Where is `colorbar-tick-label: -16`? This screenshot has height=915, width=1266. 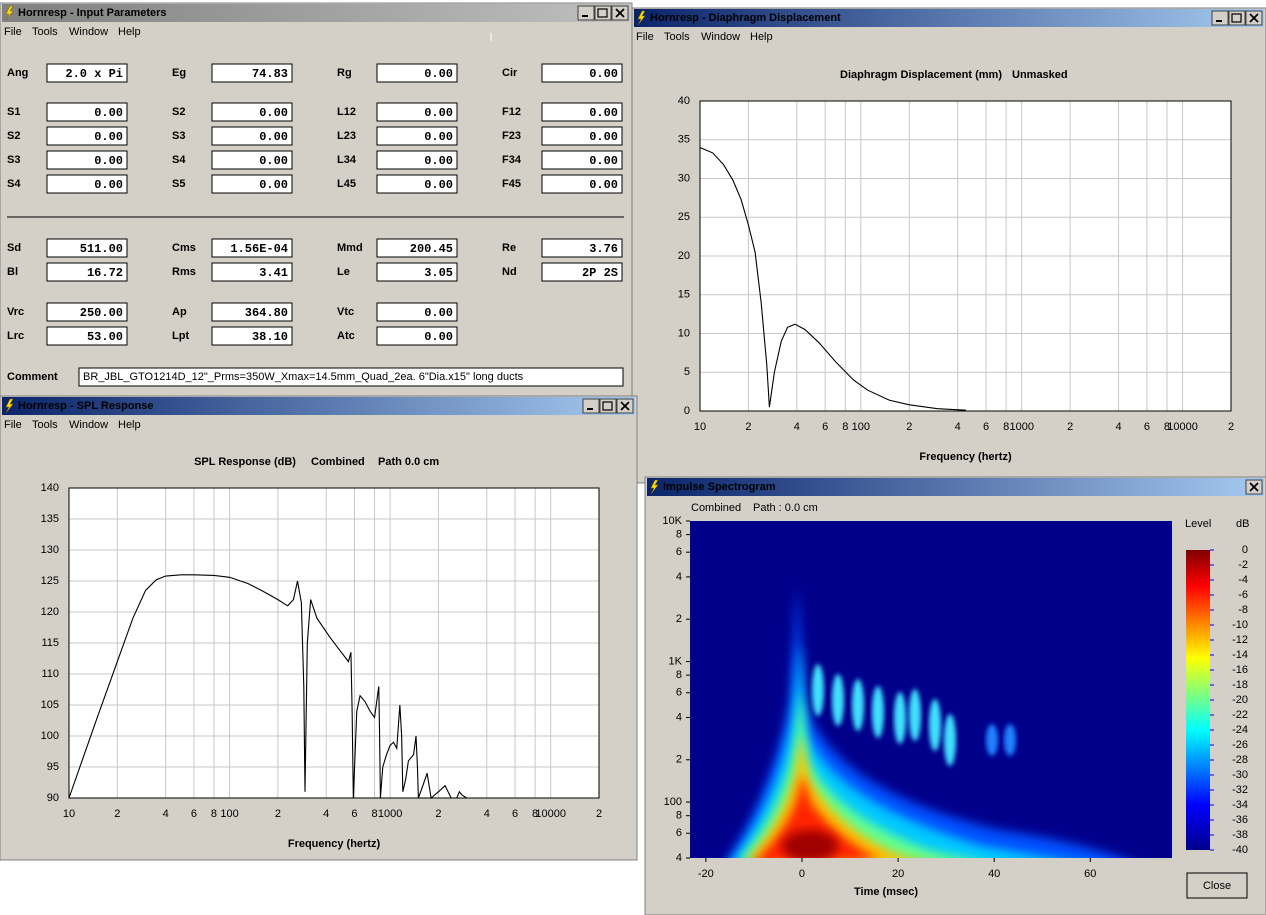
colorbar-tick-label: -16 is located at coordinates (1240, 670).